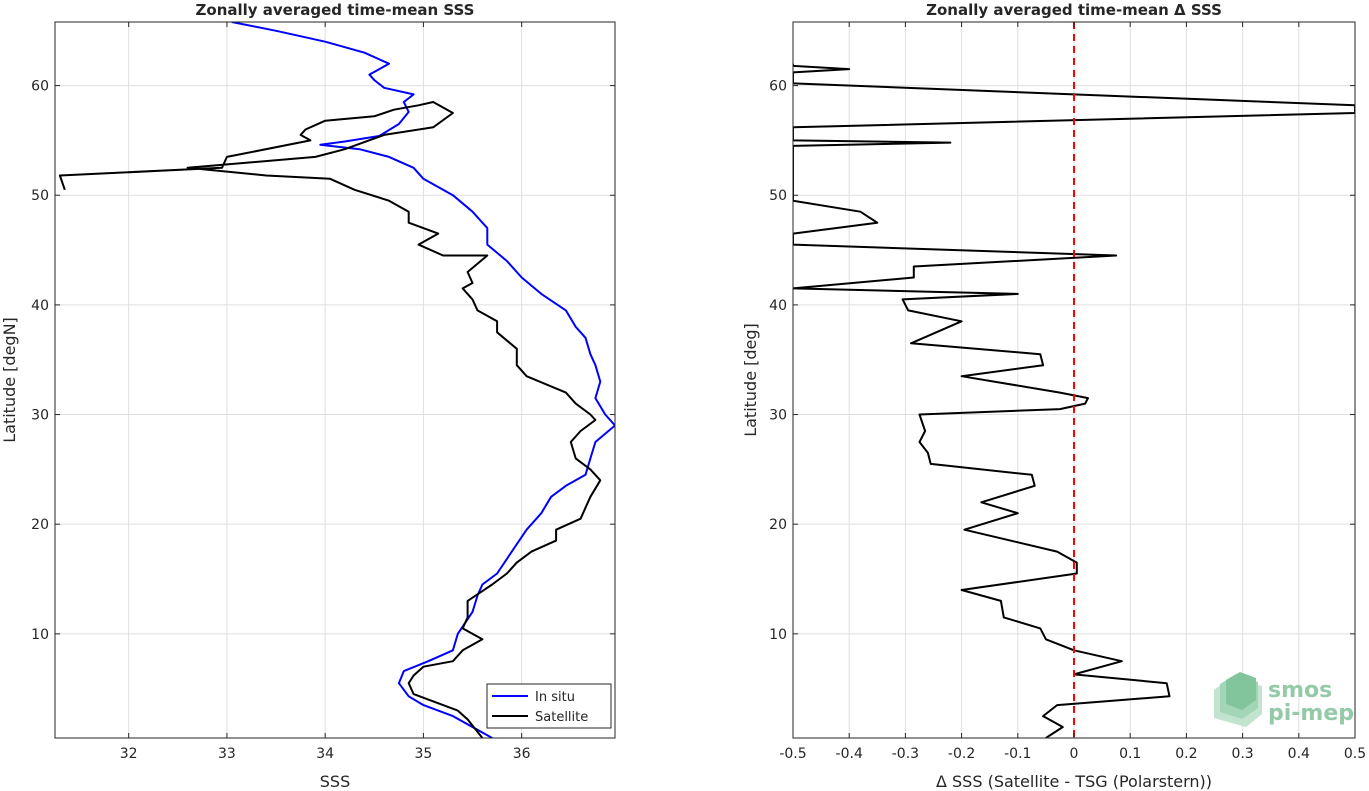 The width and height of the screenshot is (1369, 791). Describe the element at coordinates (40, 635) in the screenshot. I see `left-y-tick-label: 10` at that location.